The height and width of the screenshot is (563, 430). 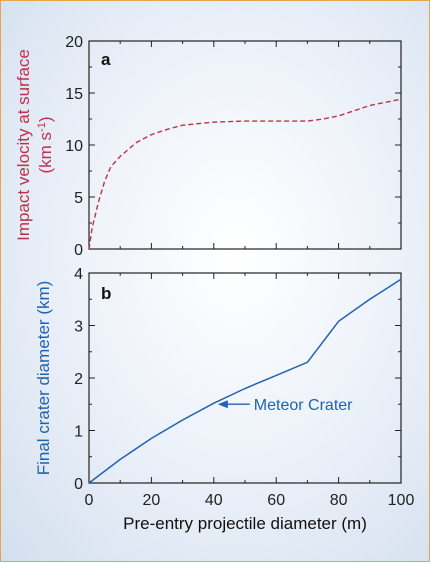 I want to click on panel-b-ylabel: Final crater diameter (km), so click(x=43, y=378).